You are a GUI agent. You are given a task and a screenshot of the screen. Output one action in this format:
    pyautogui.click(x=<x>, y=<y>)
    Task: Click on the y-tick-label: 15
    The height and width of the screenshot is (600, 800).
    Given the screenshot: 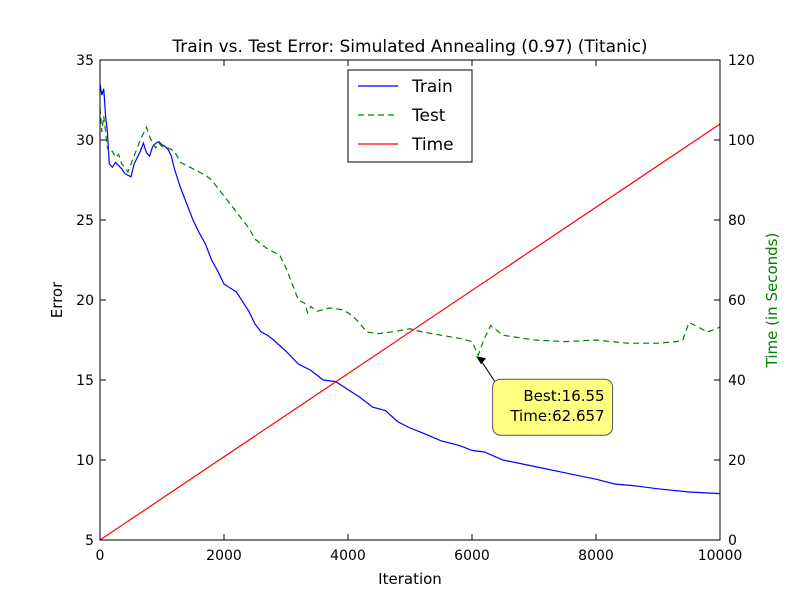 What is the action you would take?
    pyautogui.click(x=85, y=381)
    